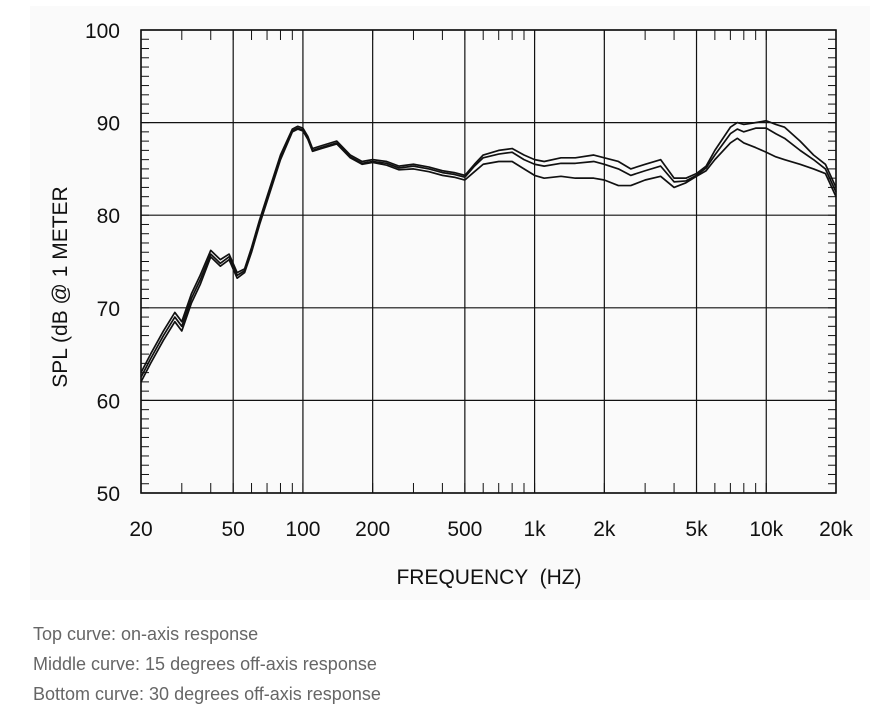 Image resolution: width=891 pixels, height=713 pixels. What do you see at coordinates (108, 309) in the screenshot?
I see `y-tick-label: 70` at bounding box center [108, 309].